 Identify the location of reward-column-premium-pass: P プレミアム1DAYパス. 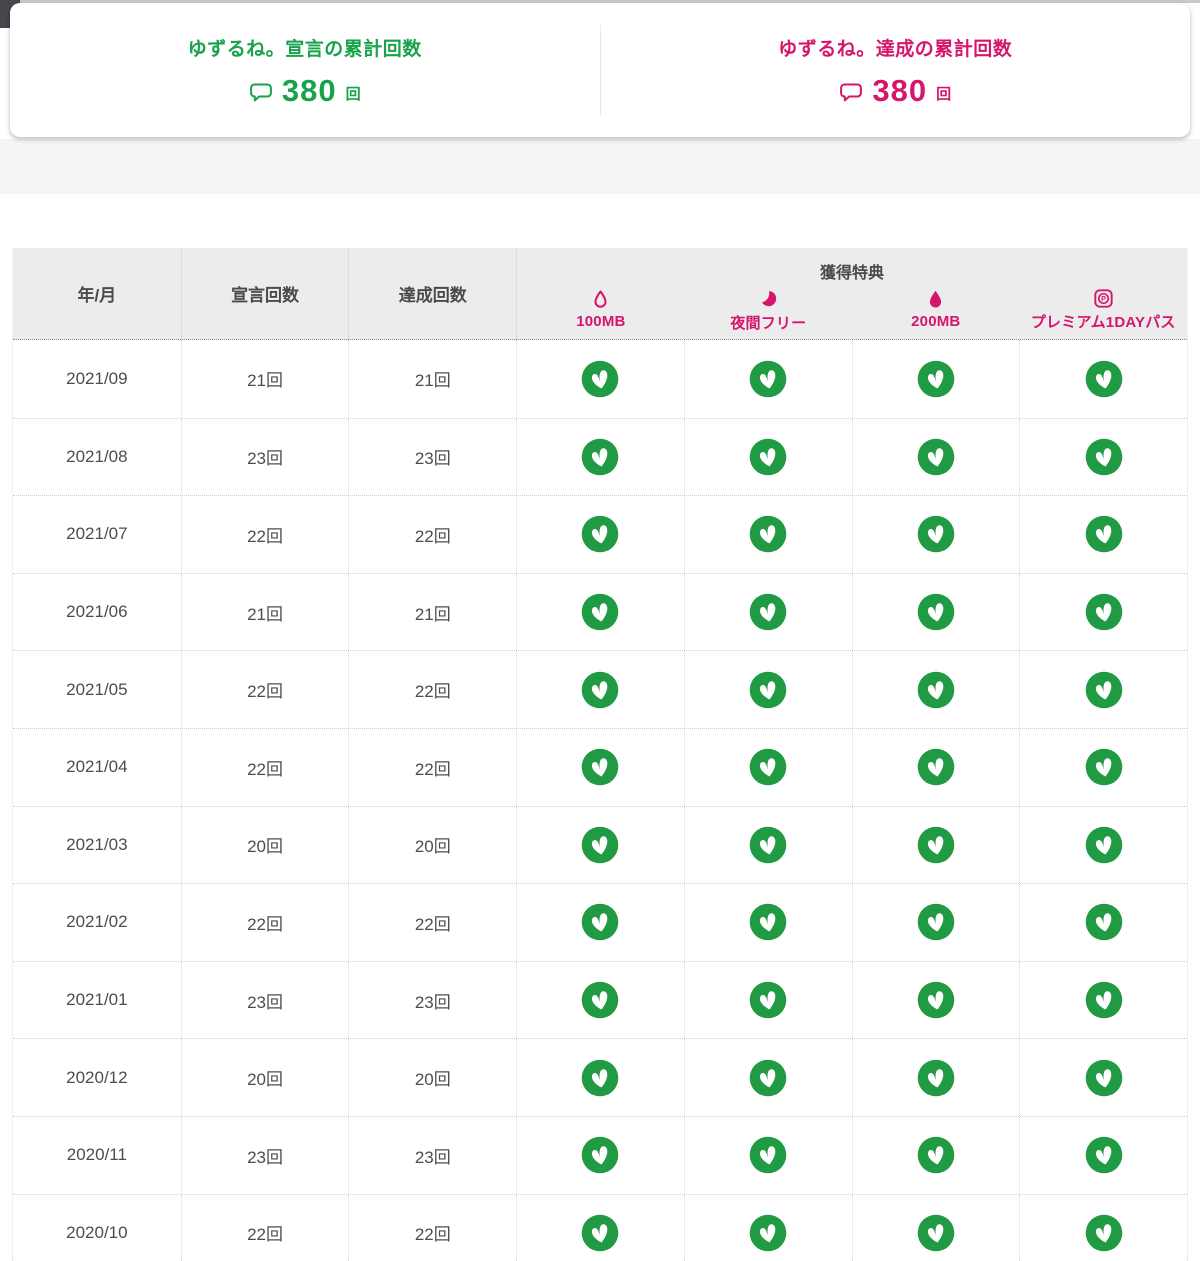
(1103, 314).